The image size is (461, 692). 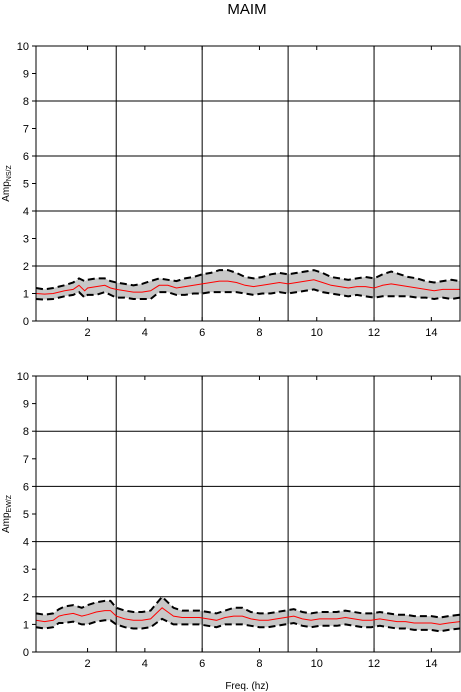 I want to click on confidence-band, so click(x=248, y=614).